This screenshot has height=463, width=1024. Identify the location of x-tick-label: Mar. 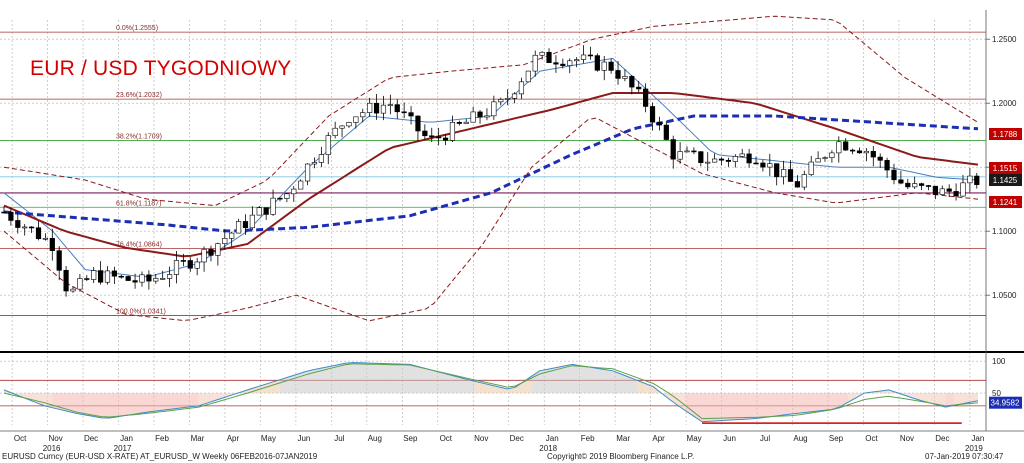
(198, 438).